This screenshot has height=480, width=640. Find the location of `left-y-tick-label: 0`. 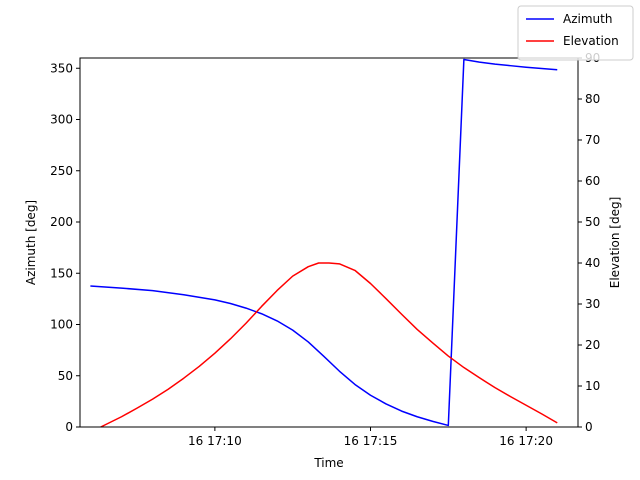

left-y-tick-label: 0 is located at coordinates (69, 427).